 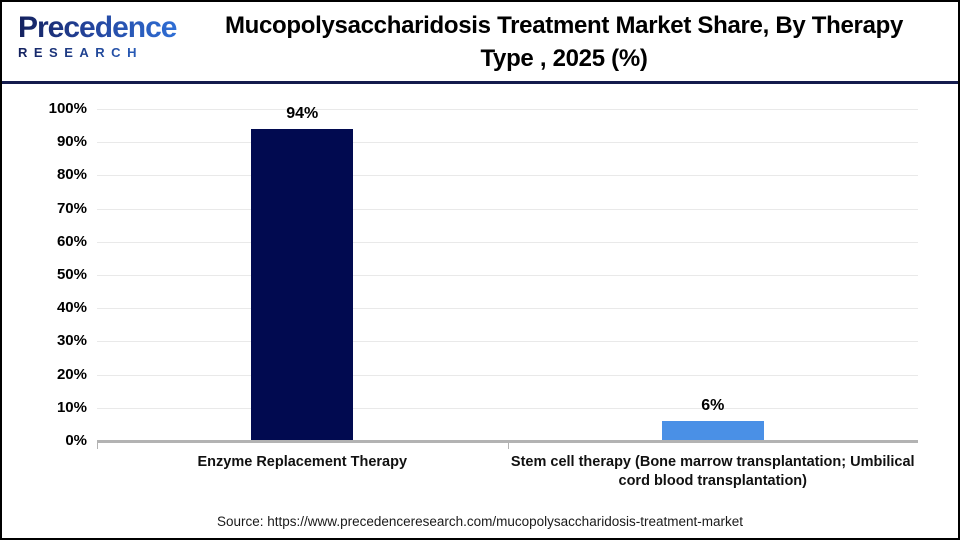 I want to click on y-axis-tick-label: 10%, so click(x=71, y=407).